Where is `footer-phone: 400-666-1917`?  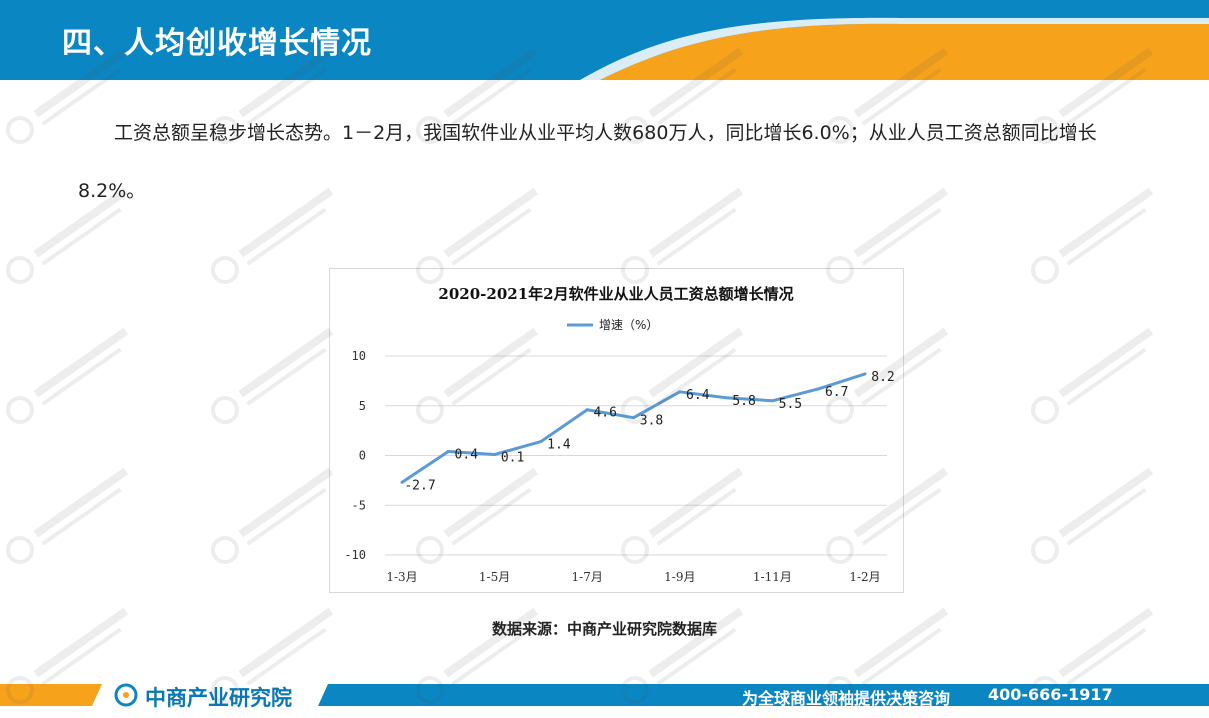 footer-phone: 400-666-1917 is located at coordinates (1050, 694).